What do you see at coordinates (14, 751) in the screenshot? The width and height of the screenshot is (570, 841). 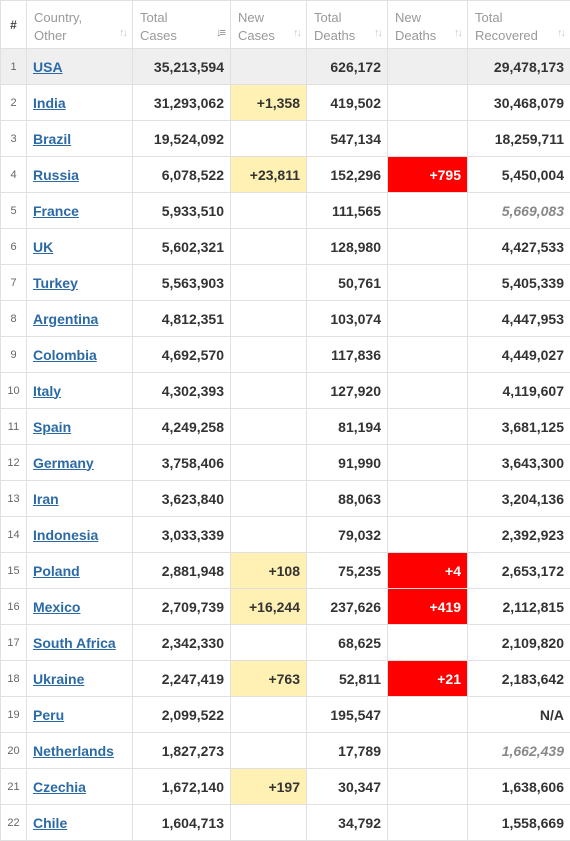 I see `rank-cell: 20` at bounding box center [14, 751].